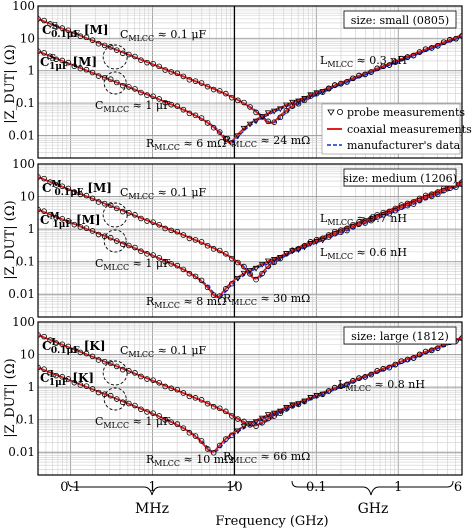 The image size is (474, 529). I want to click on y-axis-labels: |Z_DUT| (Ω) |Z_DUT| (Ω) |Z_DUT| (Ω), so click(10, 240).